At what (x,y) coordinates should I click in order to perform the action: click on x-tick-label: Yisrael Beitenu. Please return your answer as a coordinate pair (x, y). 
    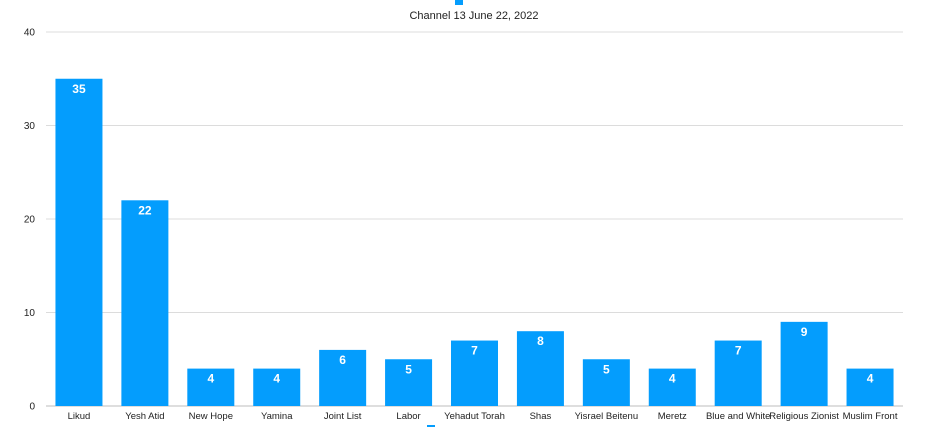
    Looking at the image, I should click on (607, 416).